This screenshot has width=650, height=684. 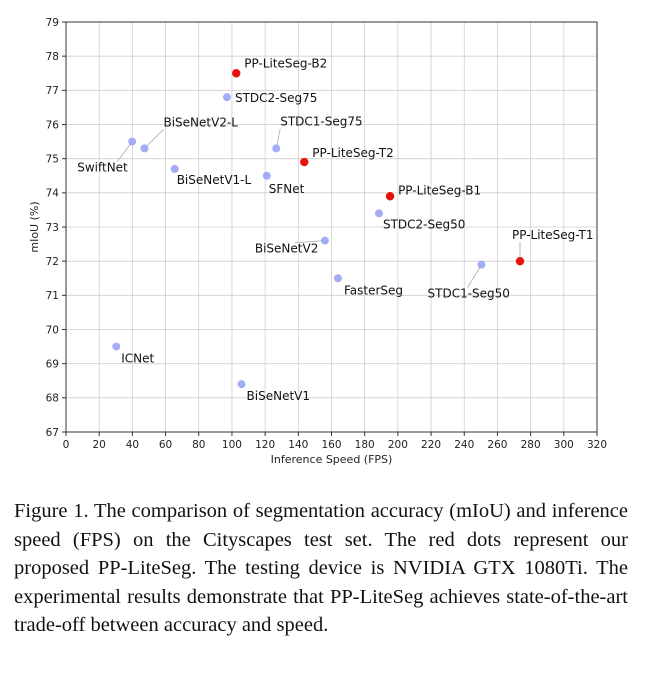 What do you see at coordinates (265, 445) in the screenshot?
I see `x-tick-label: 120` at bounding box center [265, 445].